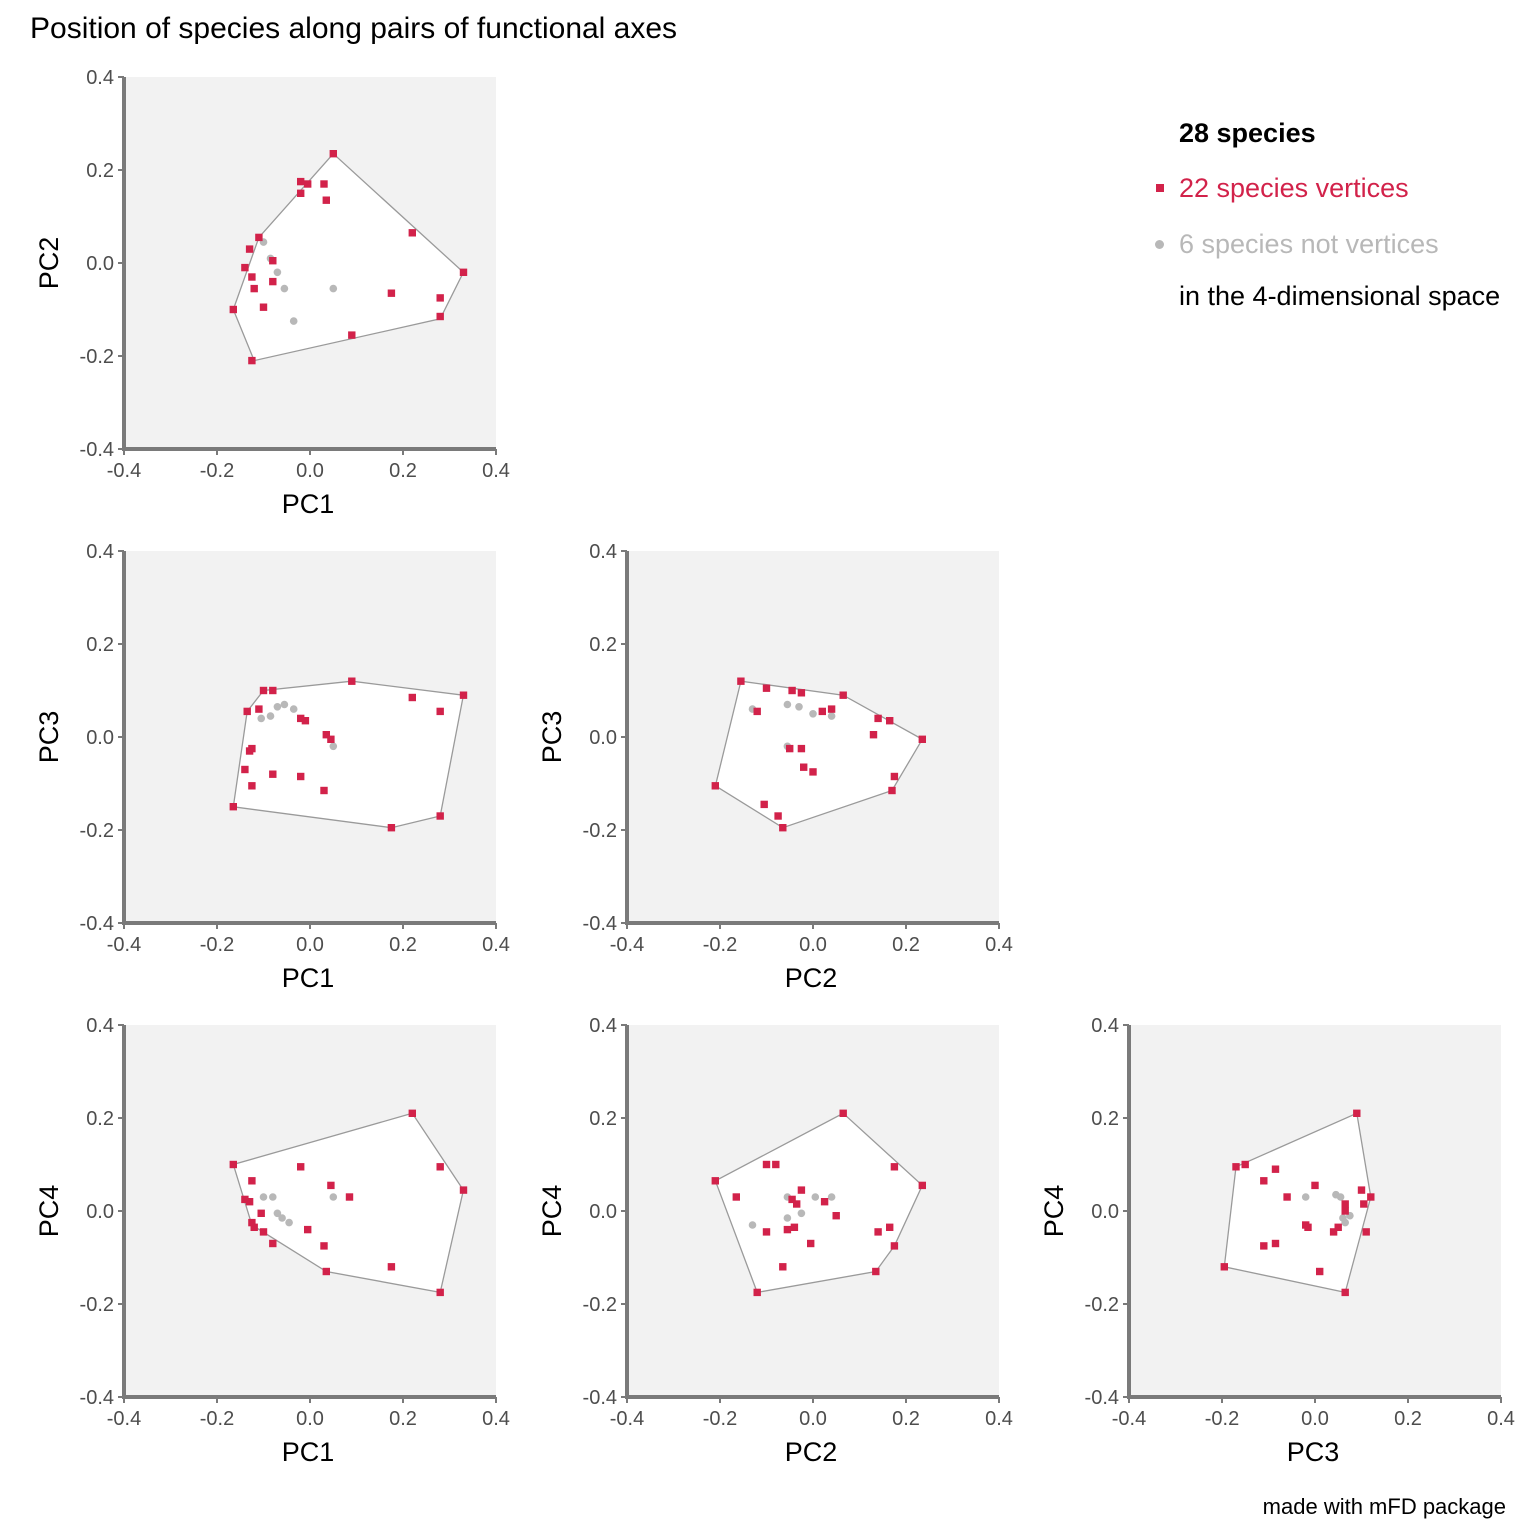  I want to click on panel-pc1-pc3: -0.4-0.4 -0.2 -0.2 0.0 0.0 0.2 0.2 0.4 0.4 PC1 PC3, so click(272, 767).